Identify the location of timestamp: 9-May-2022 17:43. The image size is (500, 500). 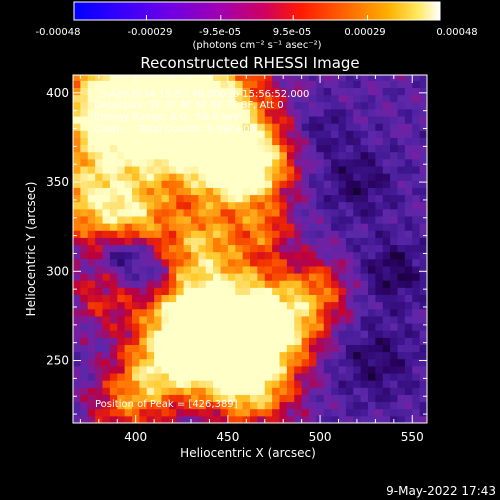
(441, 491).